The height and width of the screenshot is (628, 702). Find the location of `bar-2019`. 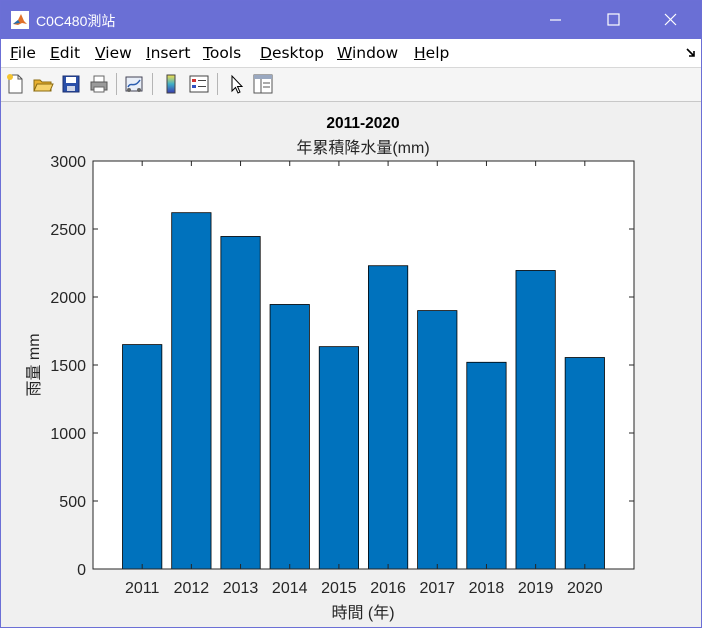

bar-2019 is located at coordinates (535, 420).